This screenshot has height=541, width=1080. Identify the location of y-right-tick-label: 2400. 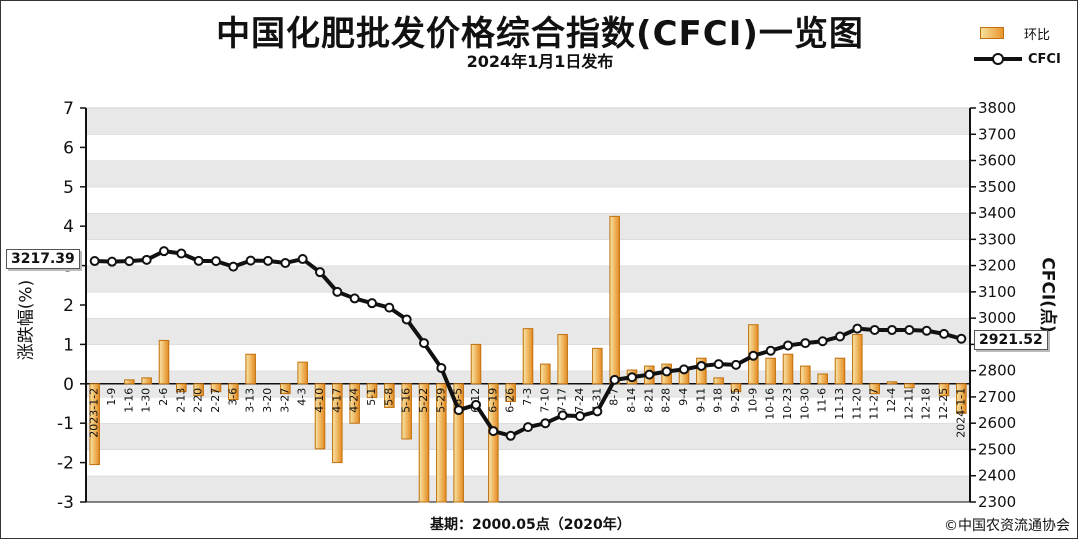
(997, 476).